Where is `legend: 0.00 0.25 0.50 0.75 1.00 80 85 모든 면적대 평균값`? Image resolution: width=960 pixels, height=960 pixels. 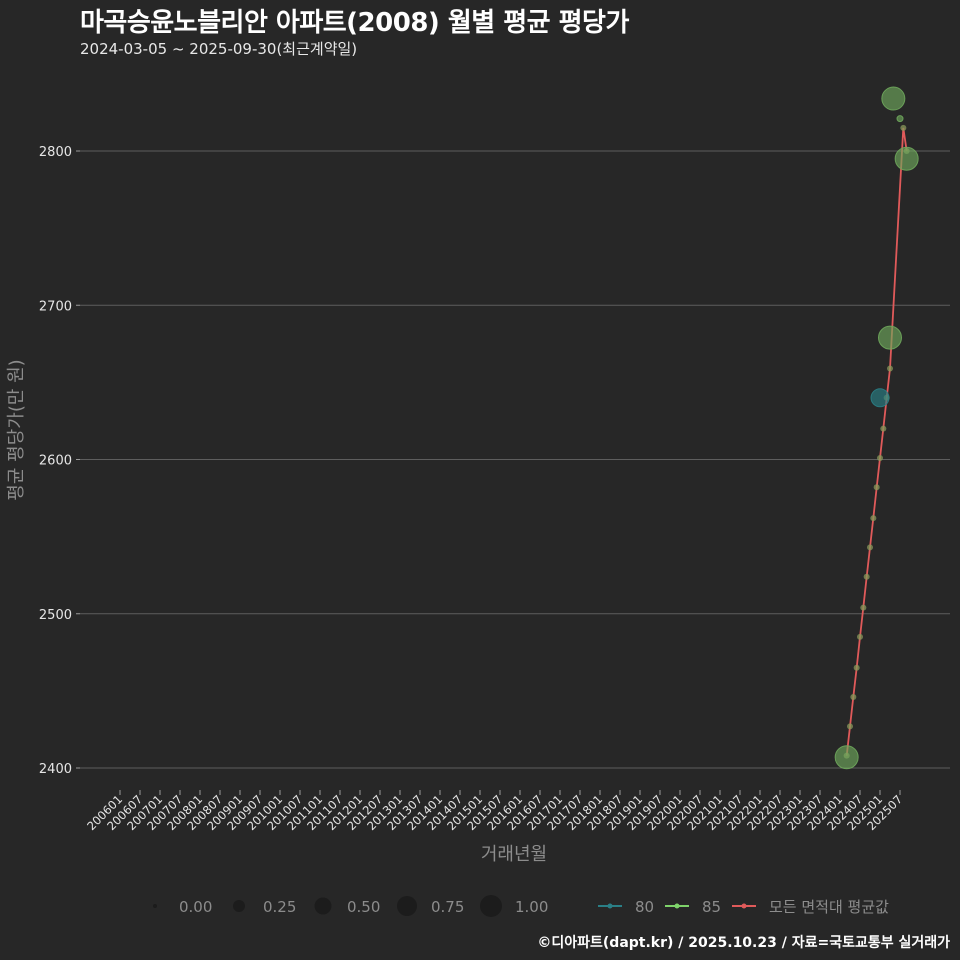 legend: 0.00 0.25 0.50 0.75 1.00 80 85 모든 면적대 평균값 is located at coordinates (521, 906).